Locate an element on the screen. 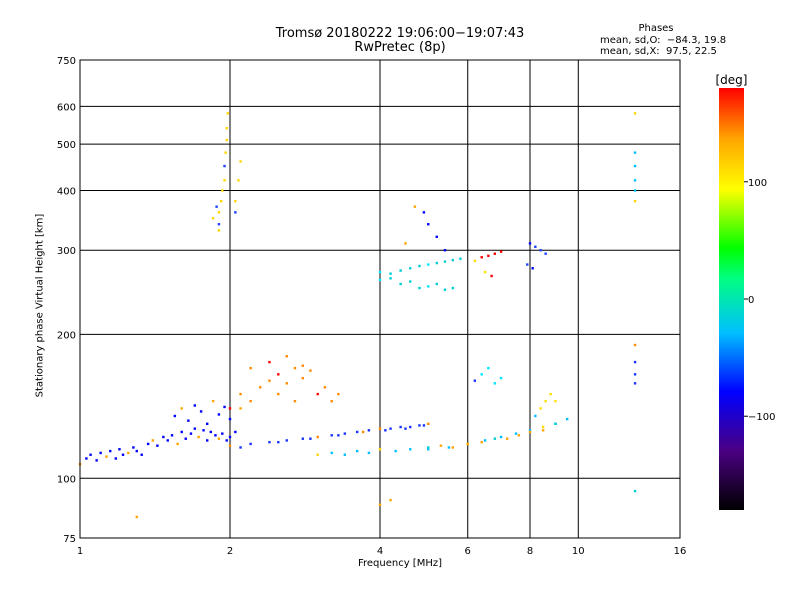 The image size is (800, 600). y-tick-label: 75 is located at coordinates (69, 539).